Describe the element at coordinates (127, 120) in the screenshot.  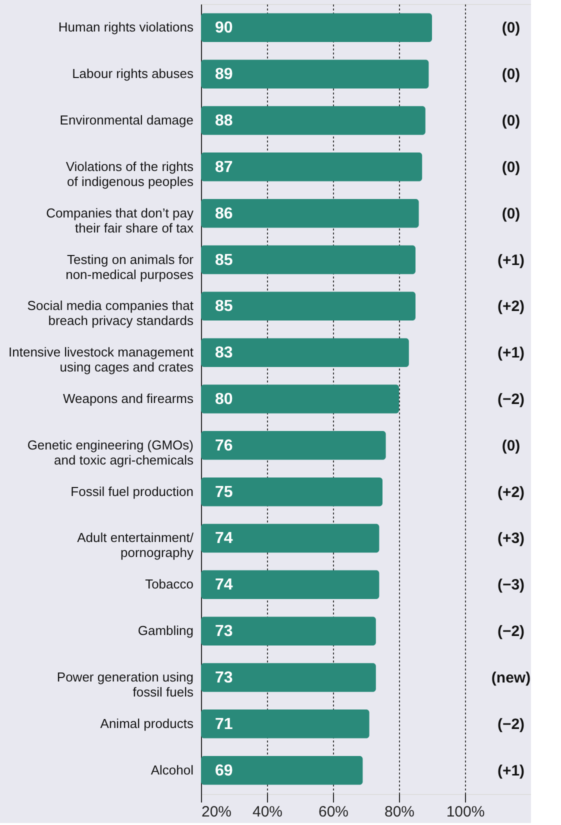
I see `y-tick-label: Environmental damage` at that location.